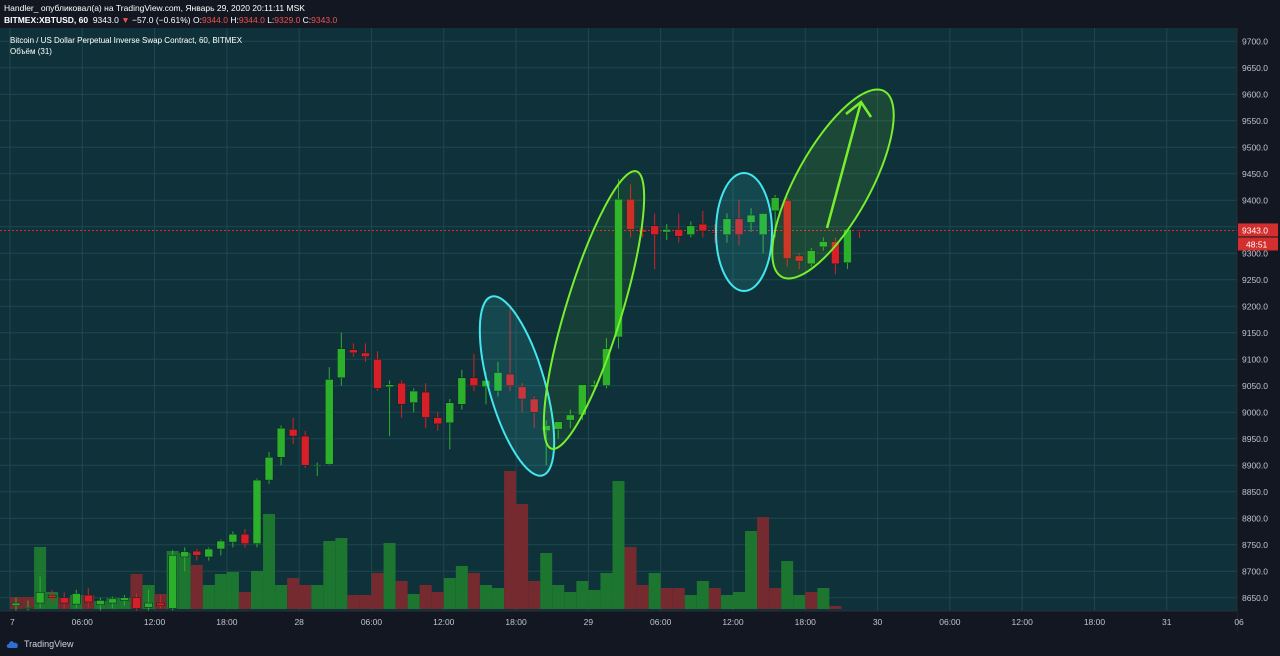  What do you see at coordinates (1255, 121) in the screenshot?
I see `price-tick-label: 9550.0` at bounding box center [1255, 121].